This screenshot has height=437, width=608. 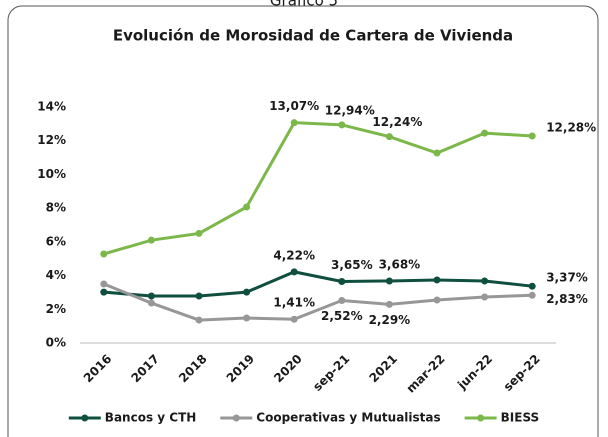 What do you see at coordinates (348, 418) in the screenshot?
I see `legend-label: Cooperativas y Mutualistas` at bounding box center [348, 418].